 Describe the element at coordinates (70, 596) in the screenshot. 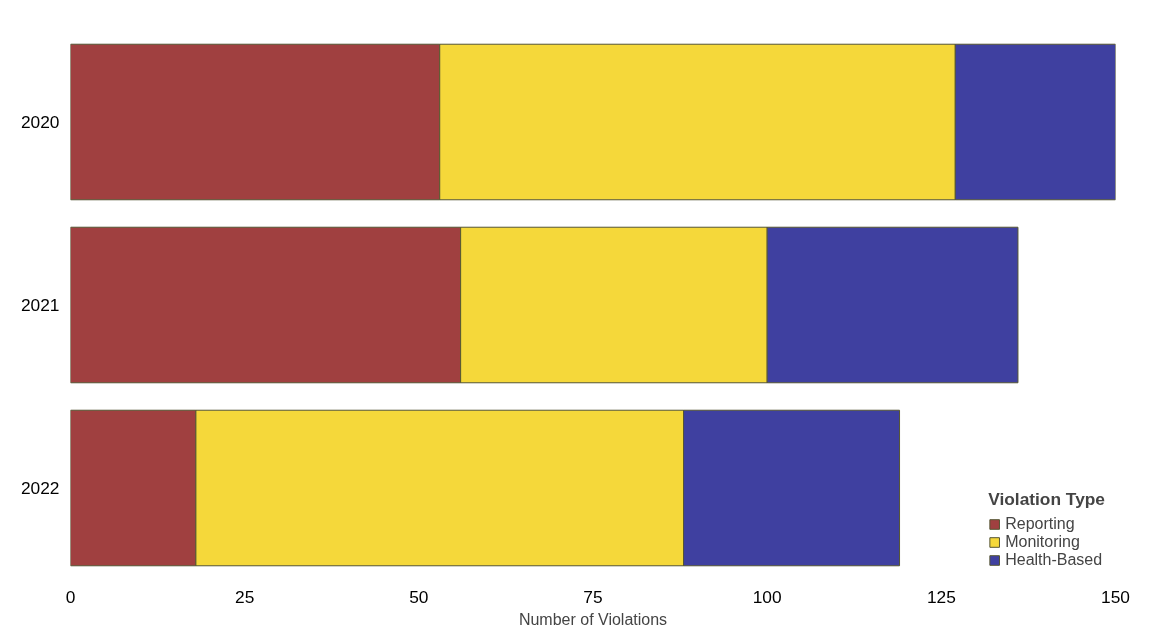

I see `x-tick-label: 0` at that location.